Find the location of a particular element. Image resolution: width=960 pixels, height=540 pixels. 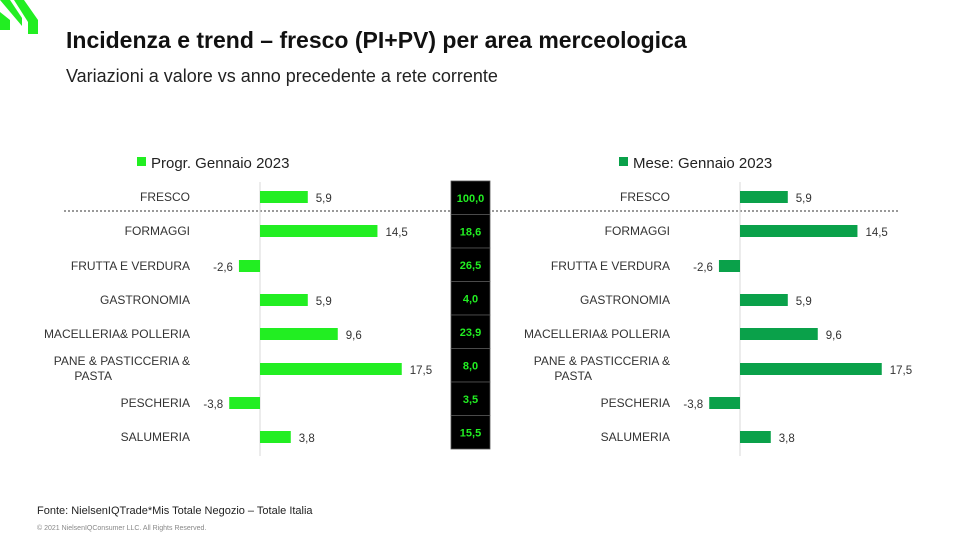

left-bar-macelleria-polleria is located at coordinates (299, 334).